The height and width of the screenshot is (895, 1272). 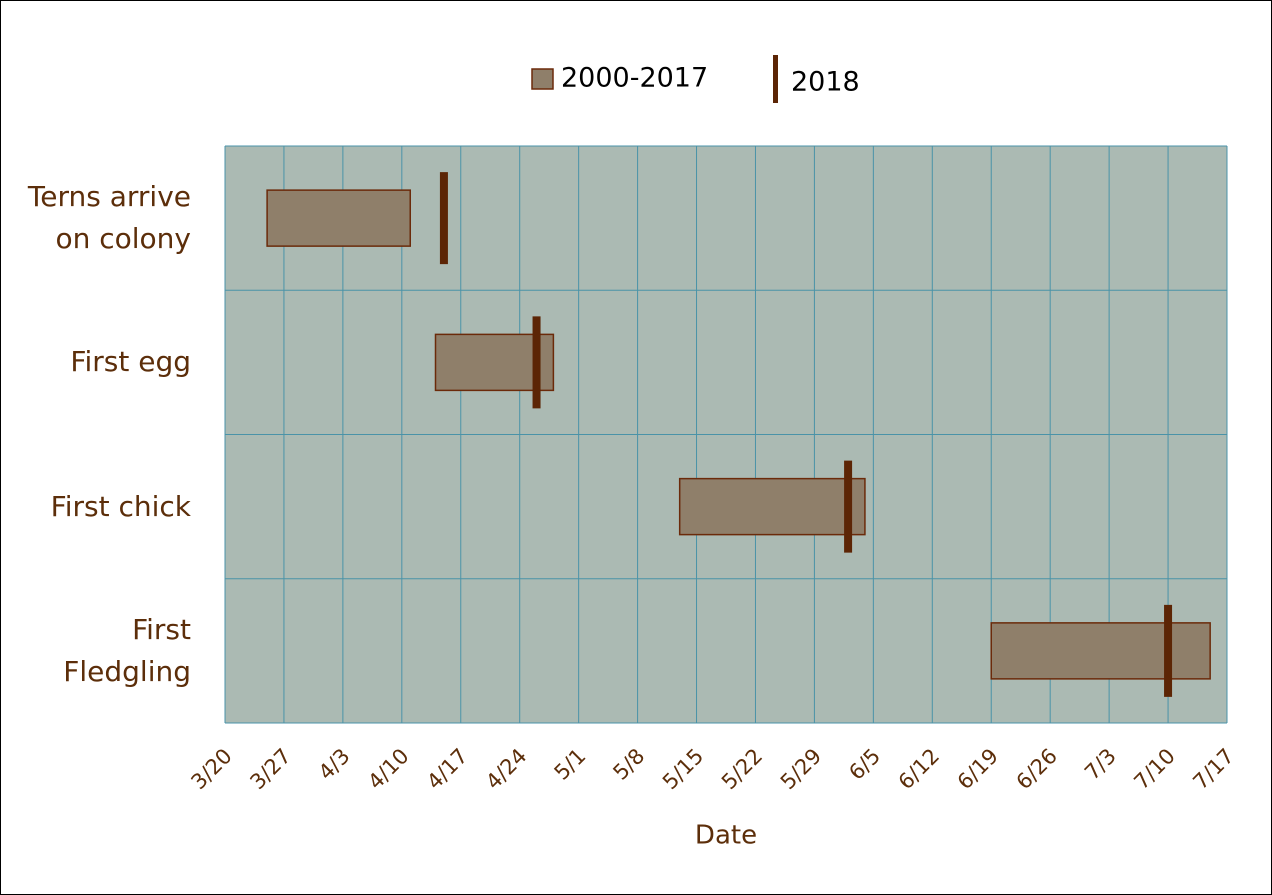 What do you see at coordinates (570, 764) in the screenshot?
I see `x-tick-label: 5/1` at bounding box center [570, 764].